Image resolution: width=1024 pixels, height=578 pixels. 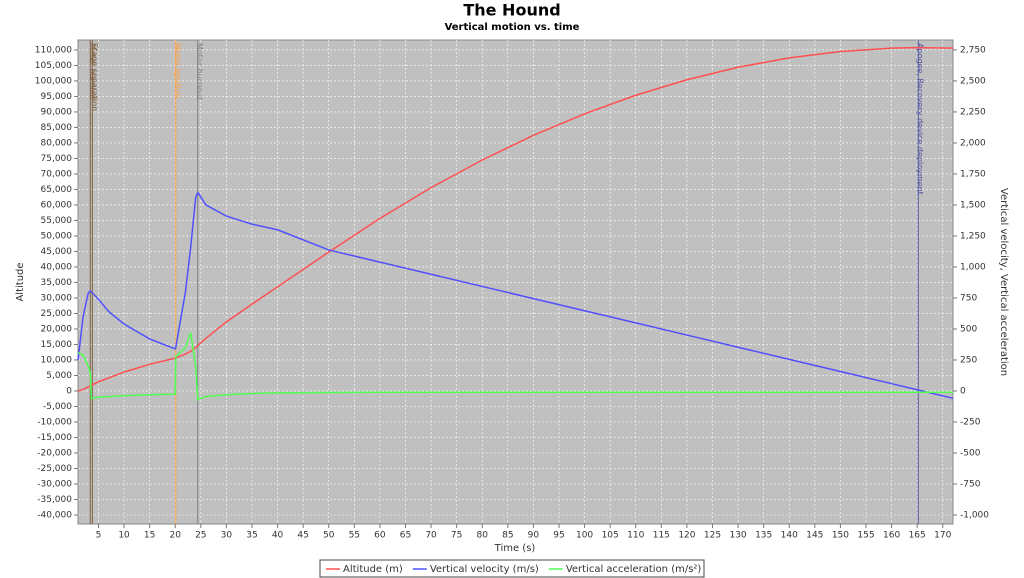 I want to click on y-tick-label: -30,000, so click(x=54, y=485).